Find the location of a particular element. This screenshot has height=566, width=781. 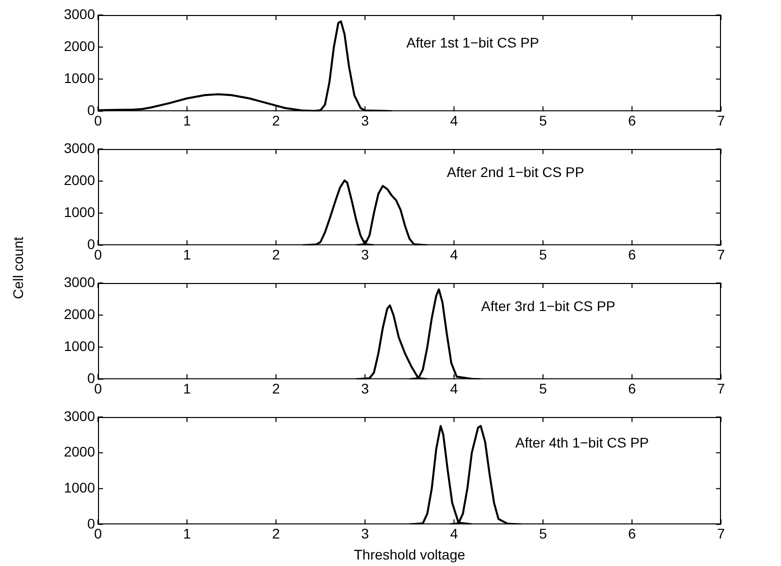

annotation: After 1st 1−bit CS PP is located at coordinates (473, 42).